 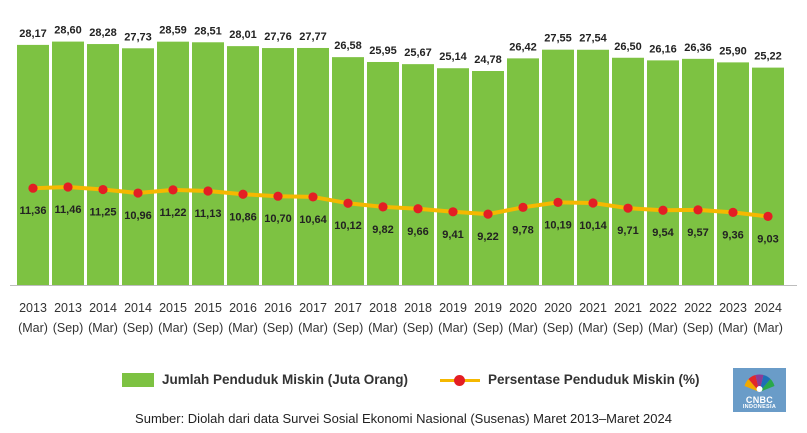 I want to click on line-value-label: 11,13, so click(x=208, y=214).